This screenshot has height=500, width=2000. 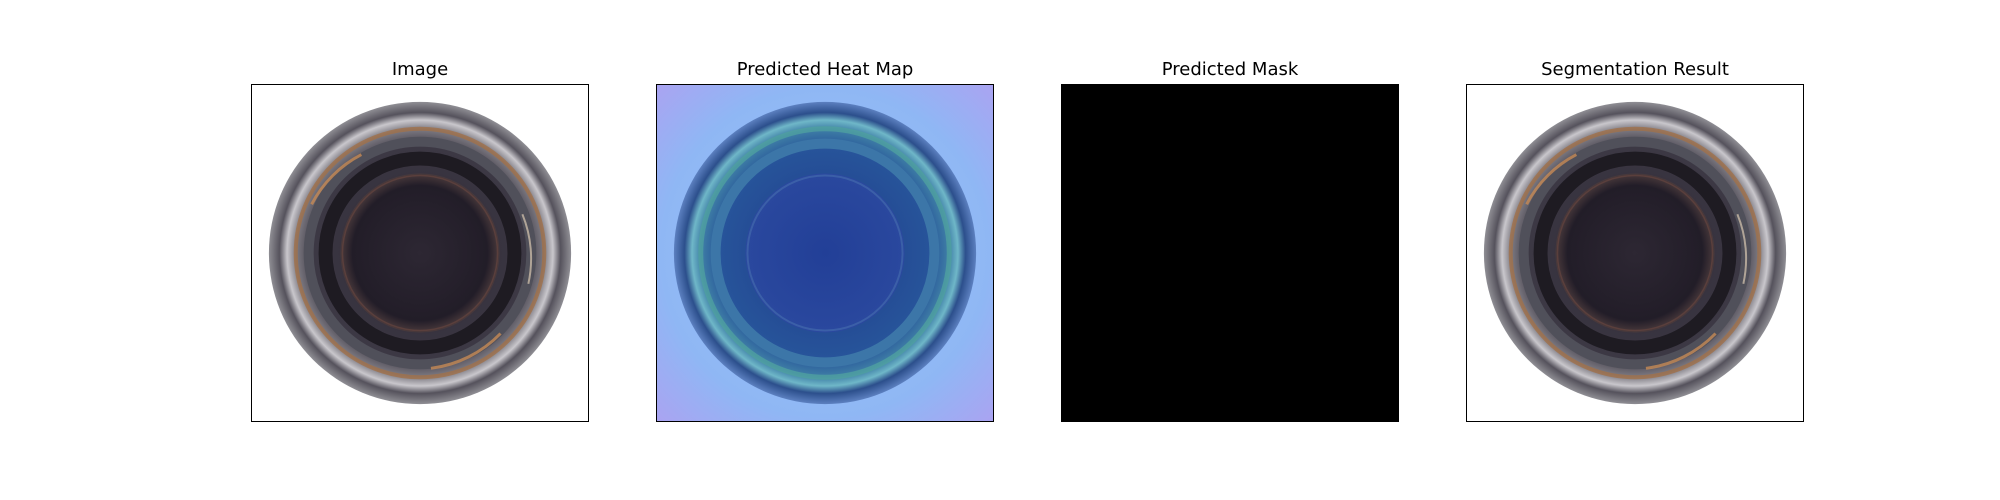 I want to click on predicted-mask, so click(x=1230, y=253).